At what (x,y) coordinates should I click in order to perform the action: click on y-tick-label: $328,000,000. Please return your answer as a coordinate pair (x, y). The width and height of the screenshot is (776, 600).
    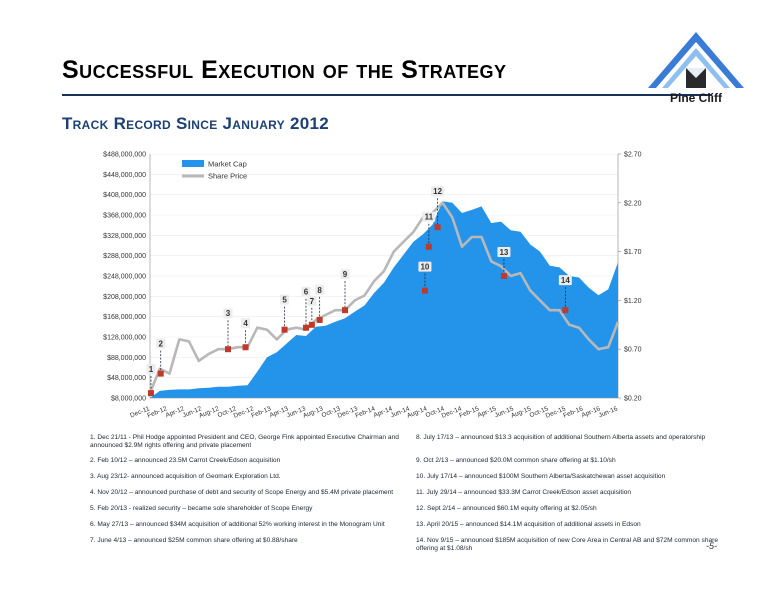
    Looking at the image, I should click on (124, 236).